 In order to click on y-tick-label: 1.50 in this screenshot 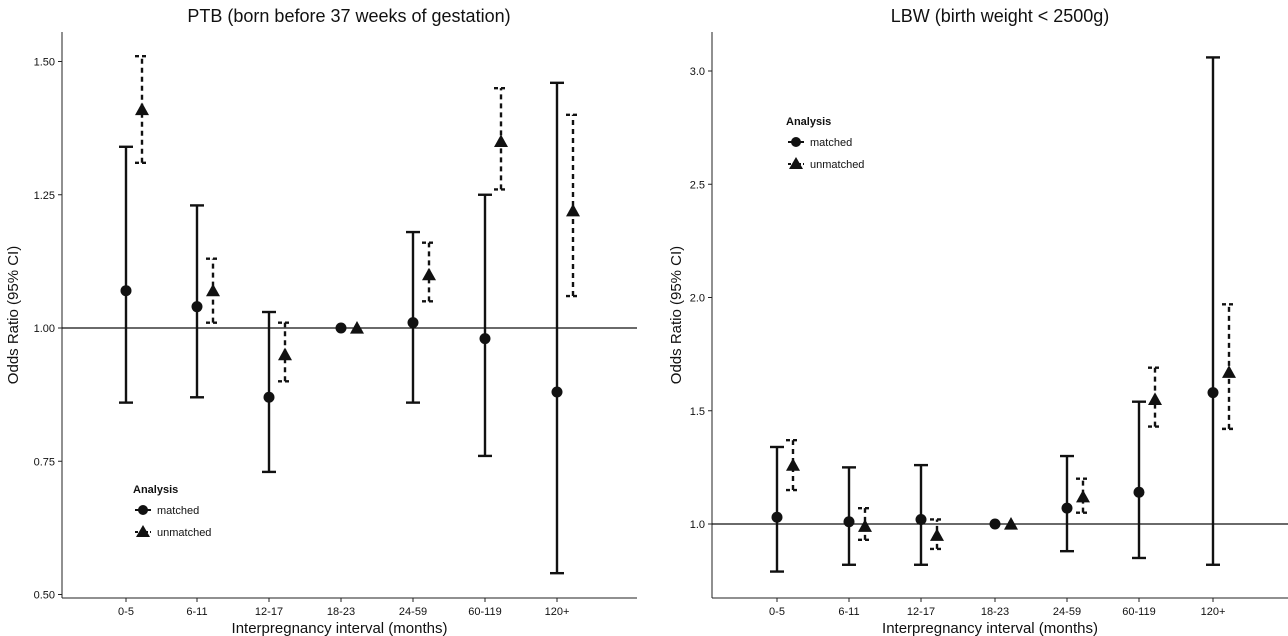, I will do `click(44, 63)`.